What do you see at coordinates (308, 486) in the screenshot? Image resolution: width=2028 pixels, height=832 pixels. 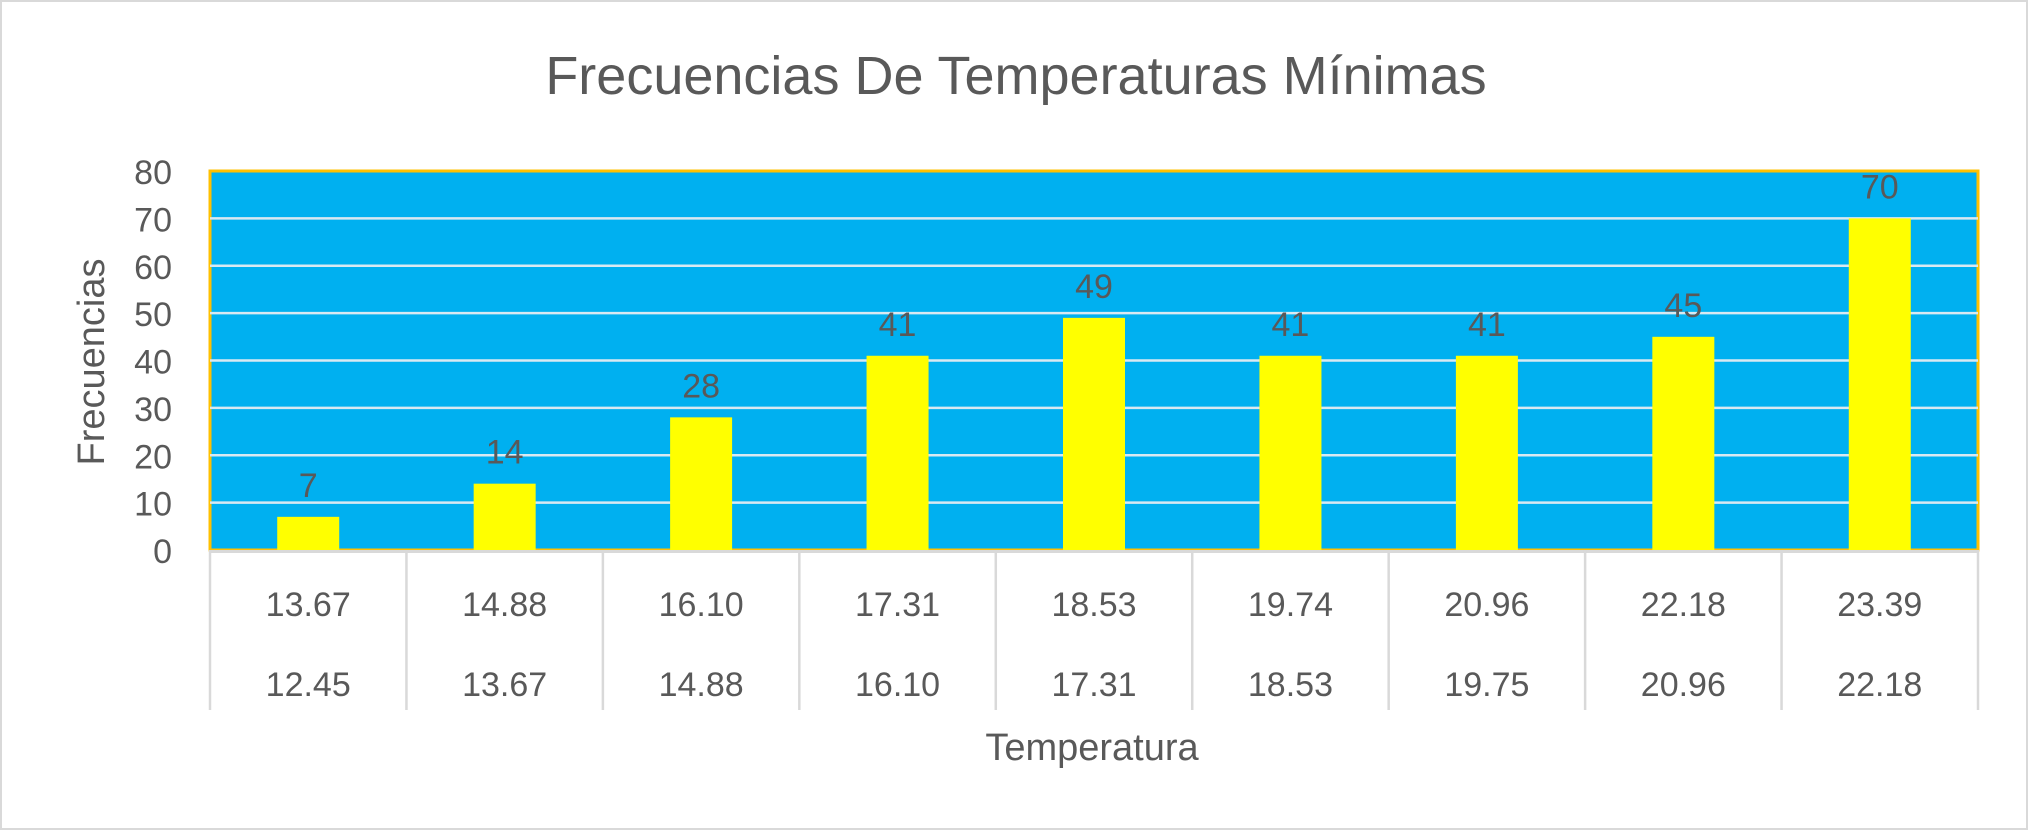 I see `data-label: 7` at bounding box center [308, 486].